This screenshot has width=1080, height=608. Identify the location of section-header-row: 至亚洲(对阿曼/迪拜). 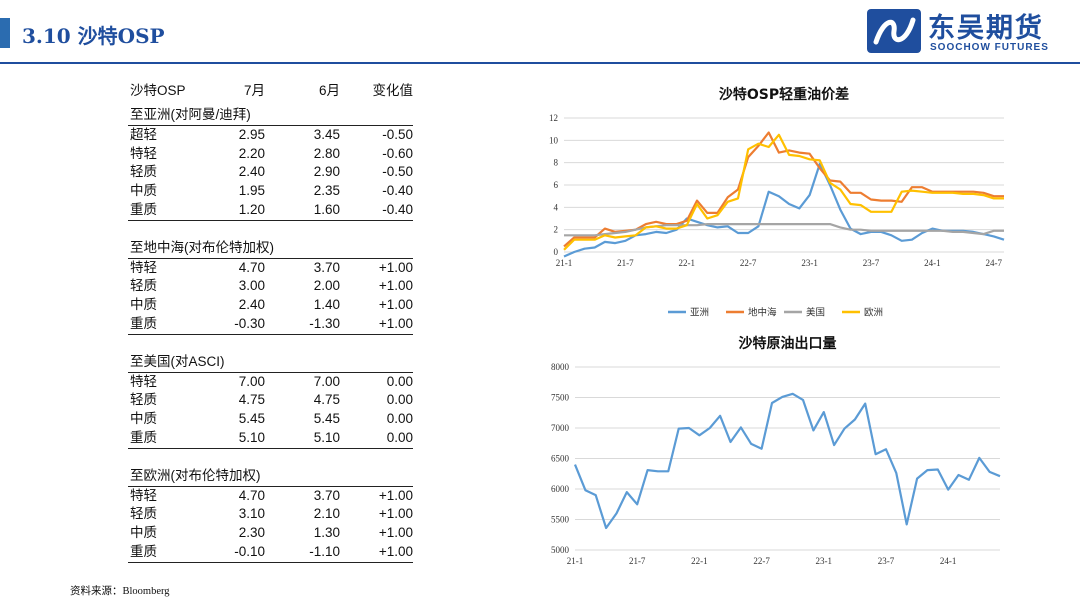
(270, 116).